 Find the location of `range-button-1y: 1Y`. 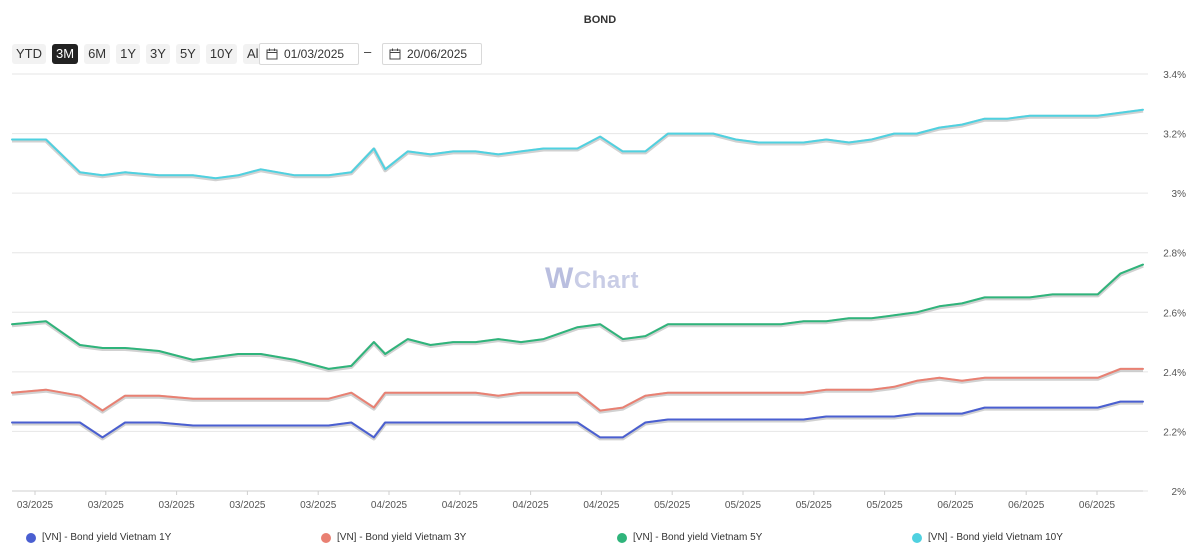

range-button-1y: 1Y is located at coordinates (128, 54).